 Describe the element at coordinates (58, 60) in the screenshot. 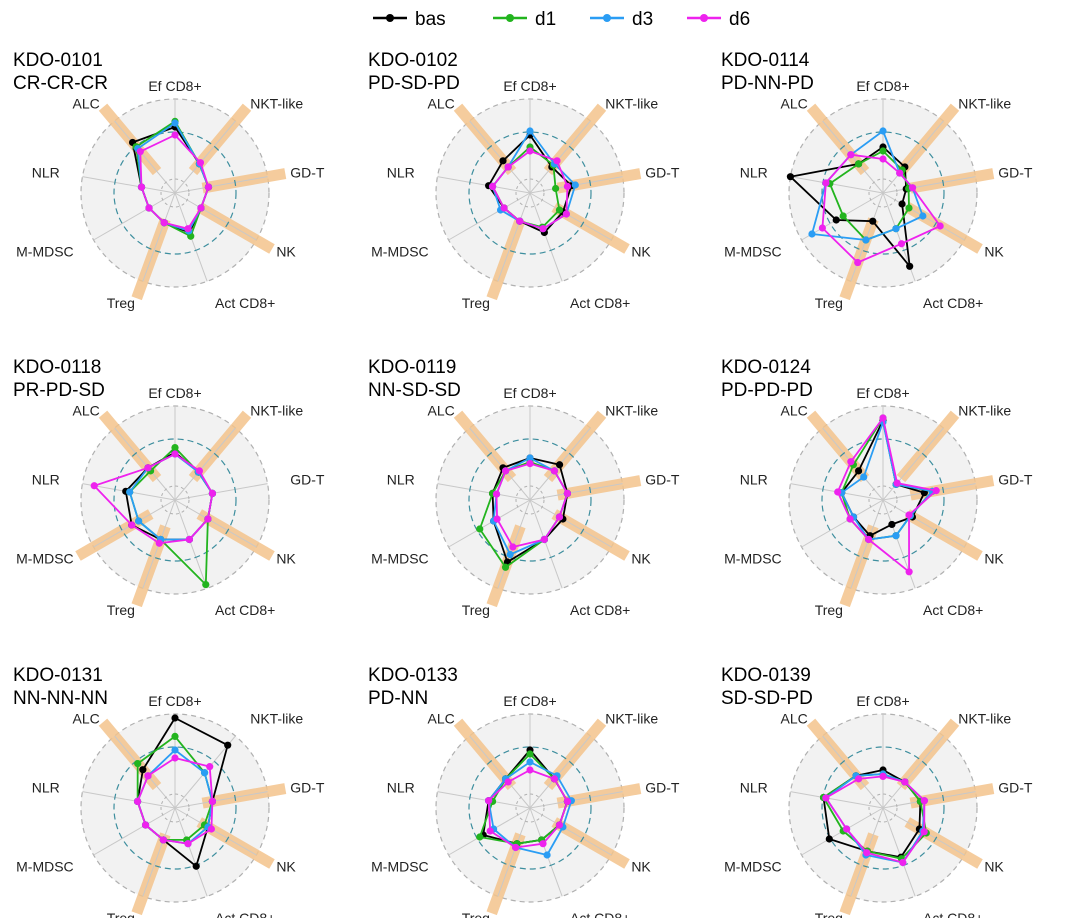

I see `panel-title-patient: KDO-0101` at that location.